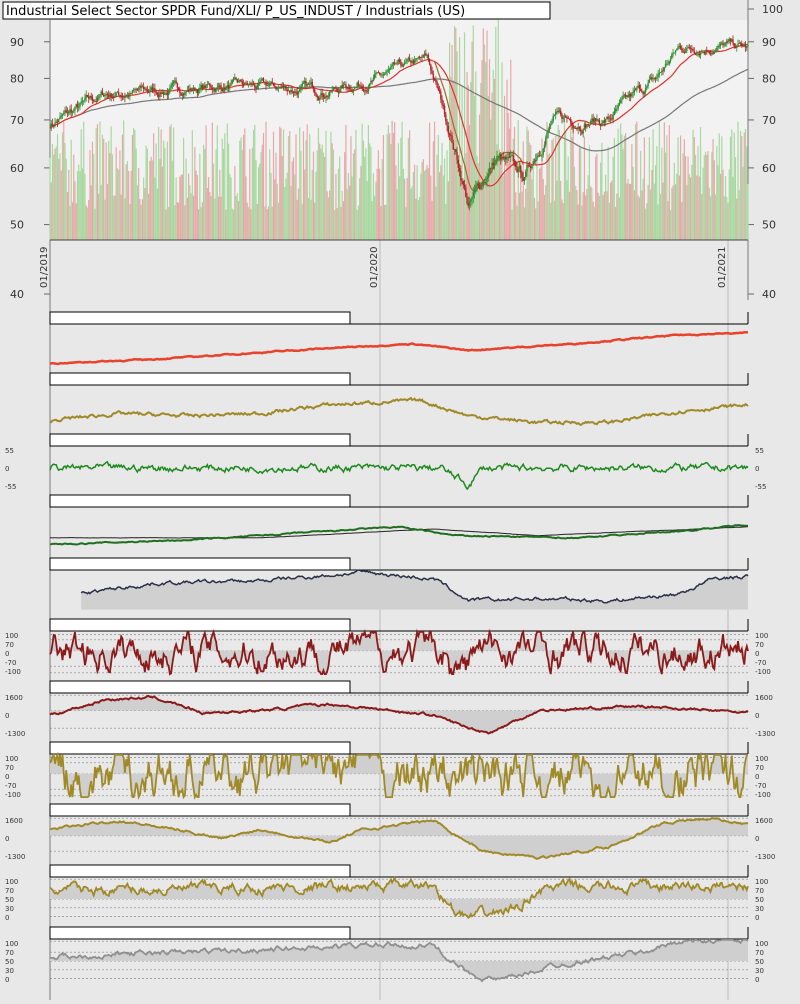 This screenshot has width=800, height=1004. Describe the element at coordinates (759, 645) in the screenshot. I see `panel-tick-right: 70` at that location.